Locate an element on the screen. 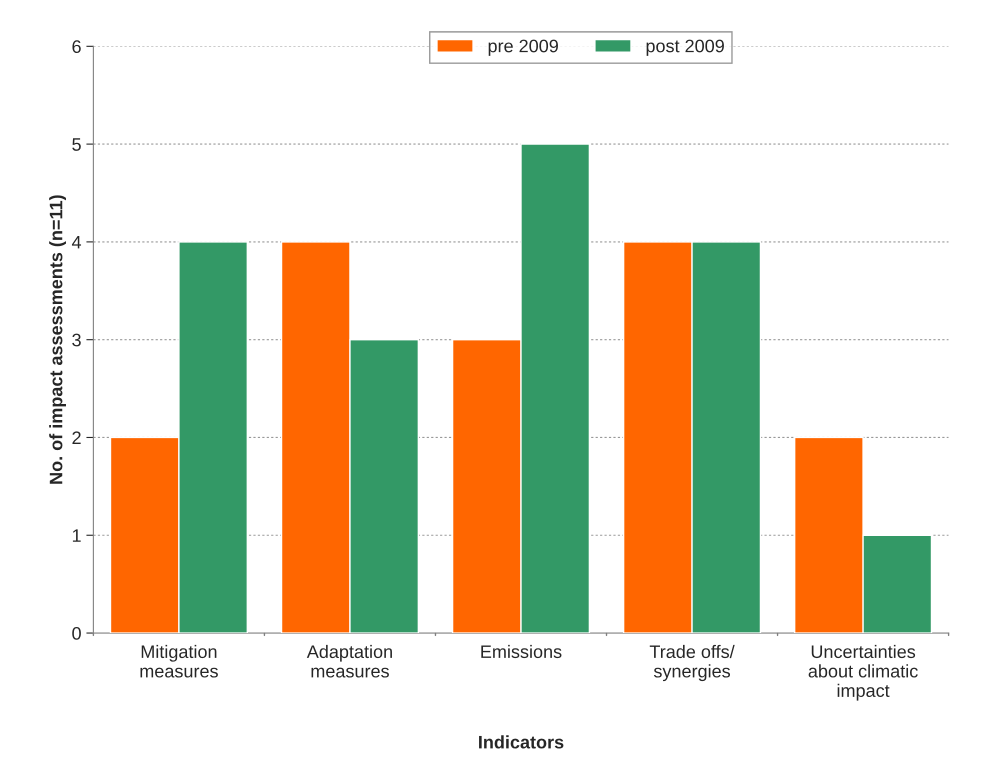 The height and width of the screenshot is (772, 983). y-tick-label: 5 is located at coordinates (76, 144).